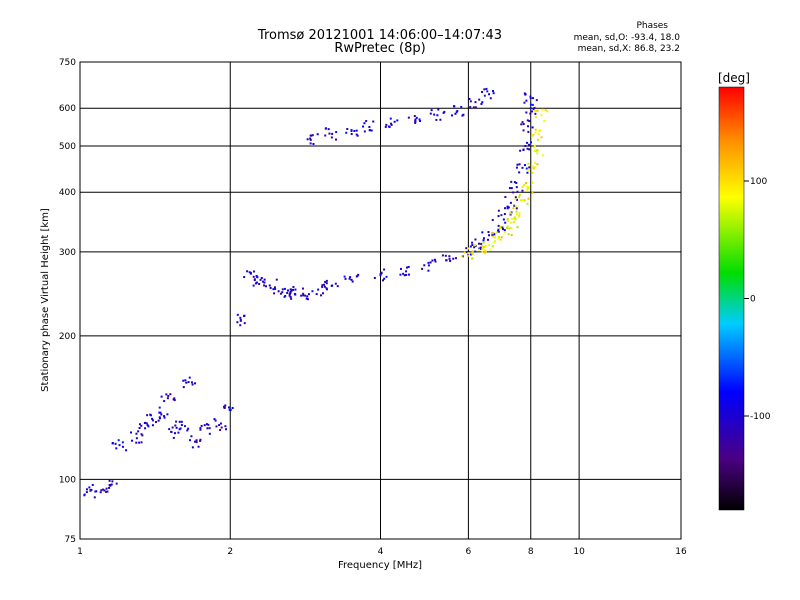 The height and width of the screenshot is (600, 800). What do you see at coordinates (45, 300) in the screenshot?
I see `y-axis-label: Stationary phase Virtual Height [km]` at bounding box center [45, 300].